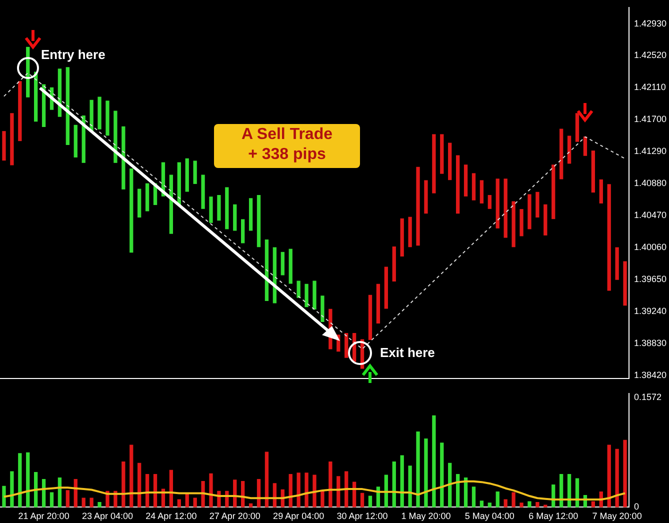 The width and height of the screenshot is (669, 523). What do you see at coordinates (650, 23) in the screenshot?
I see `y-tick-label: 1.42930` at bounding box center [650, 23].